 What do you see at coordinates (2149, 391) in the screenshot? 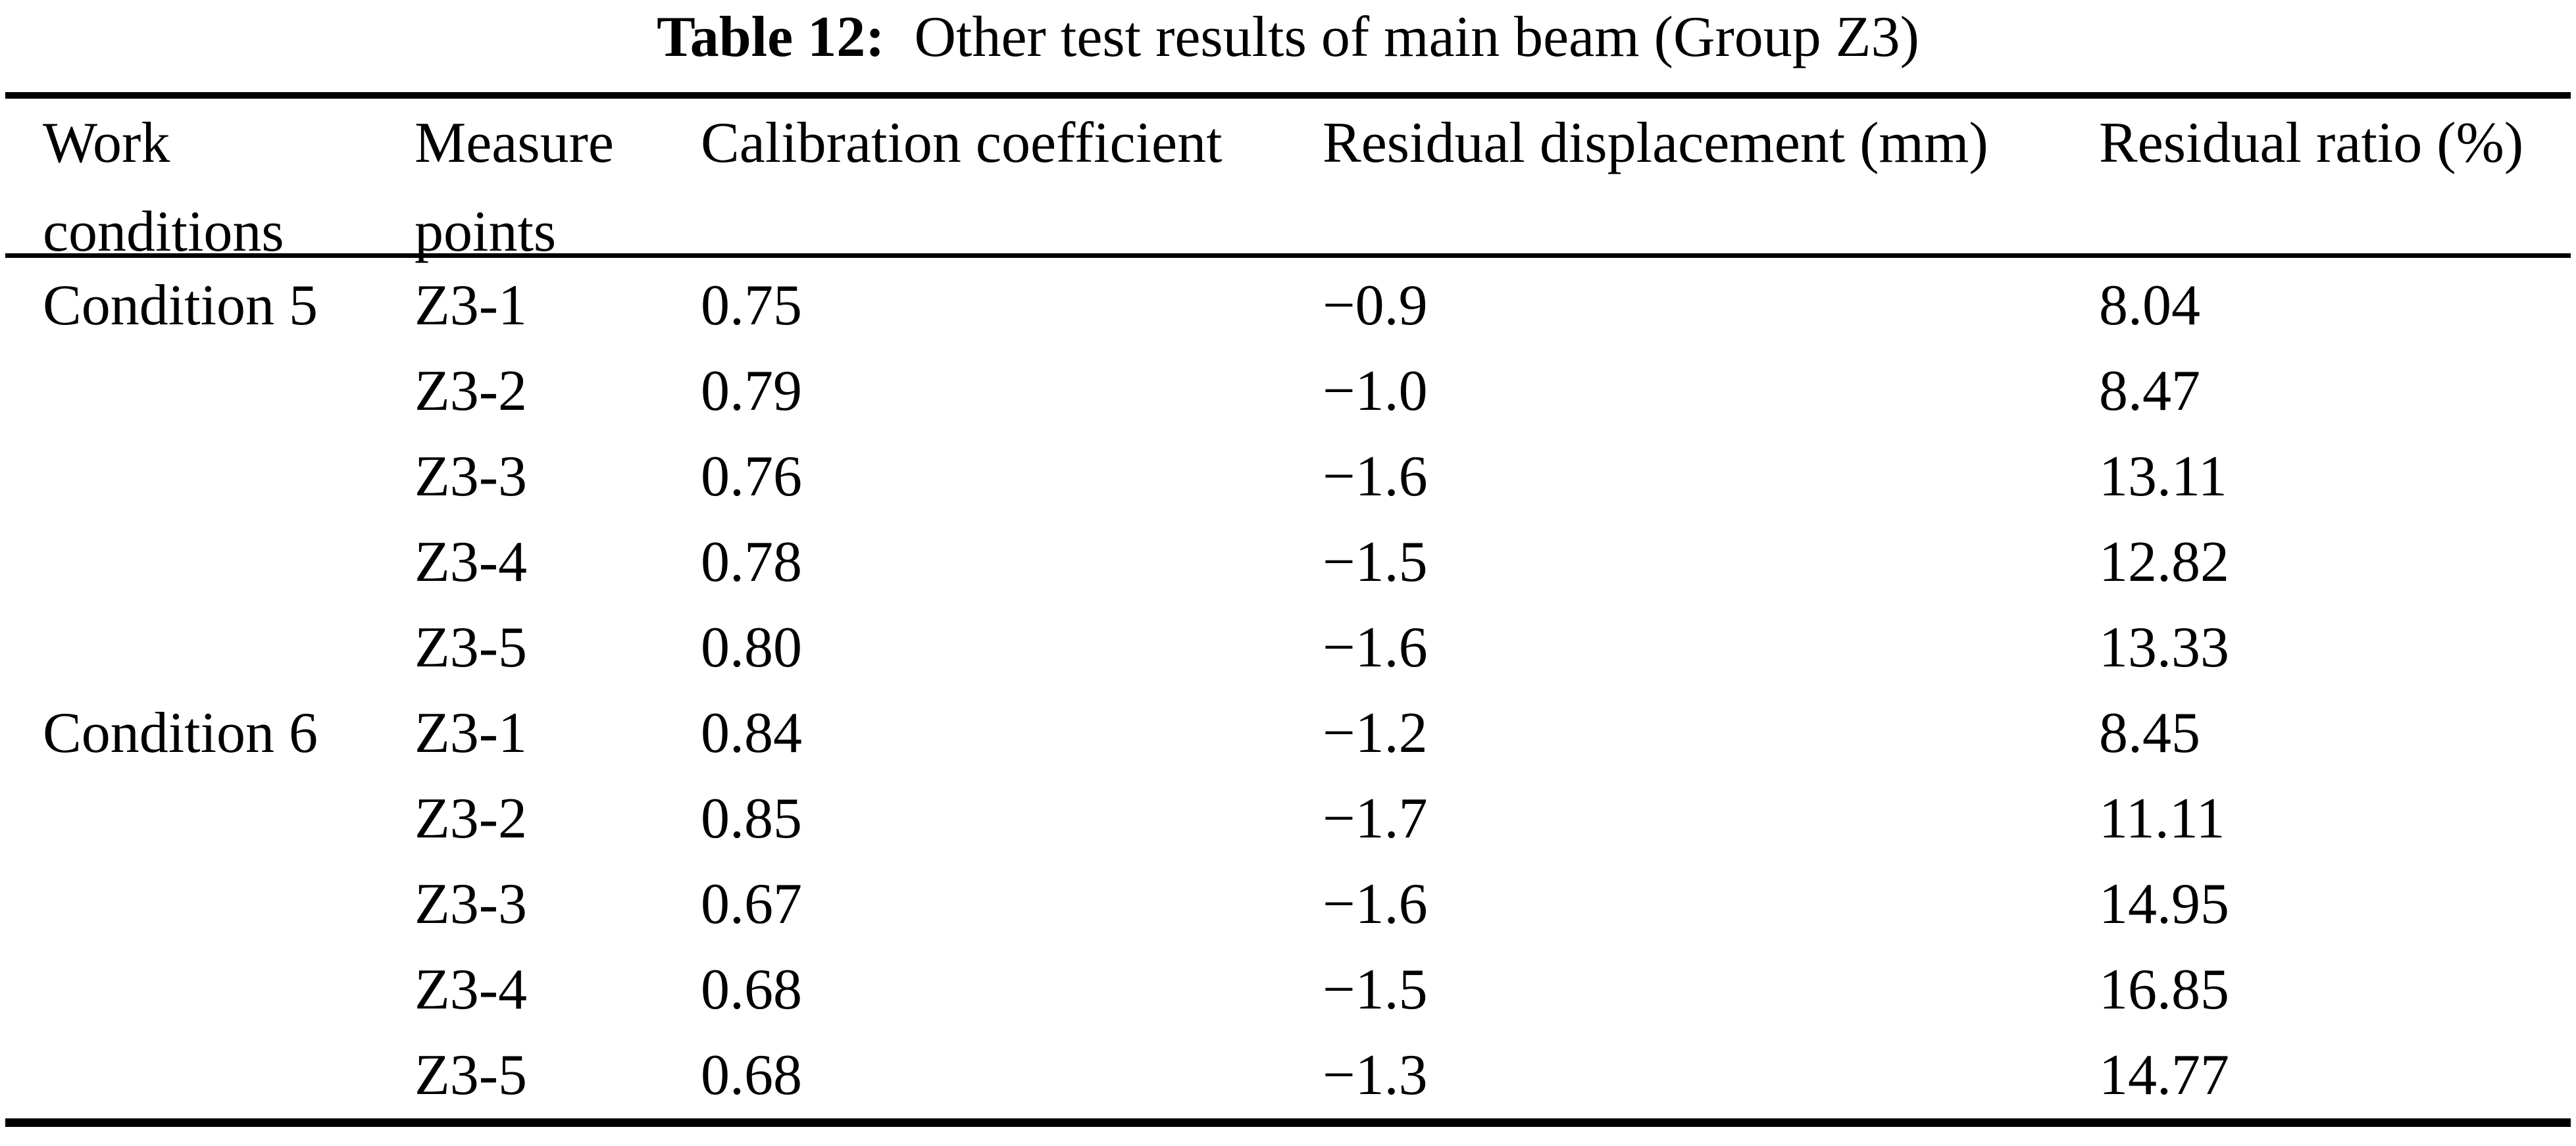
I see `cell-residual-ratio: 8.47` at bounding box center [2149, 391].